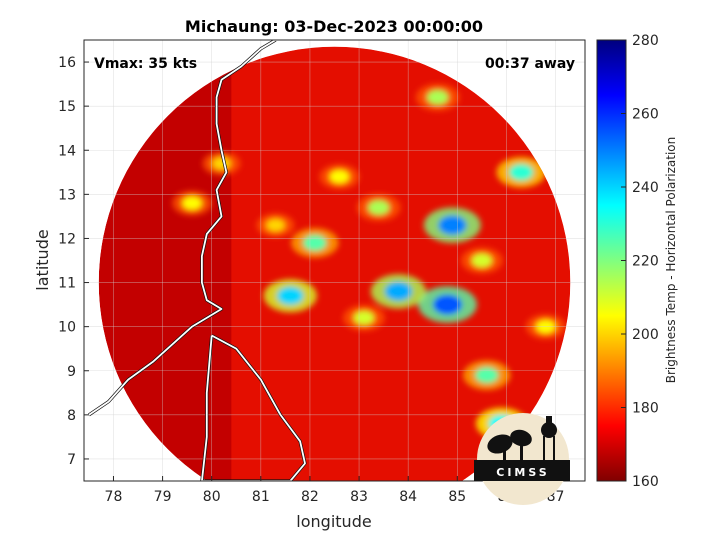  What do you see at coordinates (500, 444) in the screenshot?
I see `logo-dish-left` at bounding box center [500, 444].